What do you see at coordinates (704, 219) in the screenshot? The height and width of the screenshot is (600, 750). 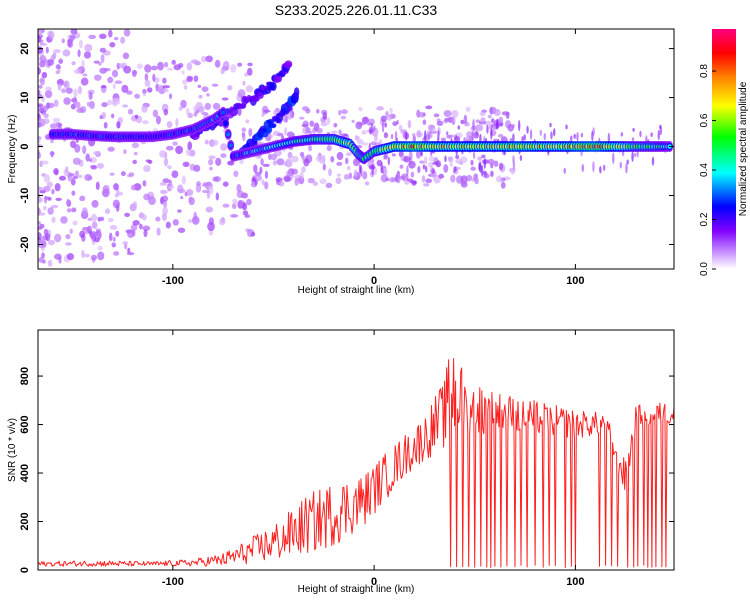 I see `colorbar-tick-label: 0.2` at bounding box center [704, 219].